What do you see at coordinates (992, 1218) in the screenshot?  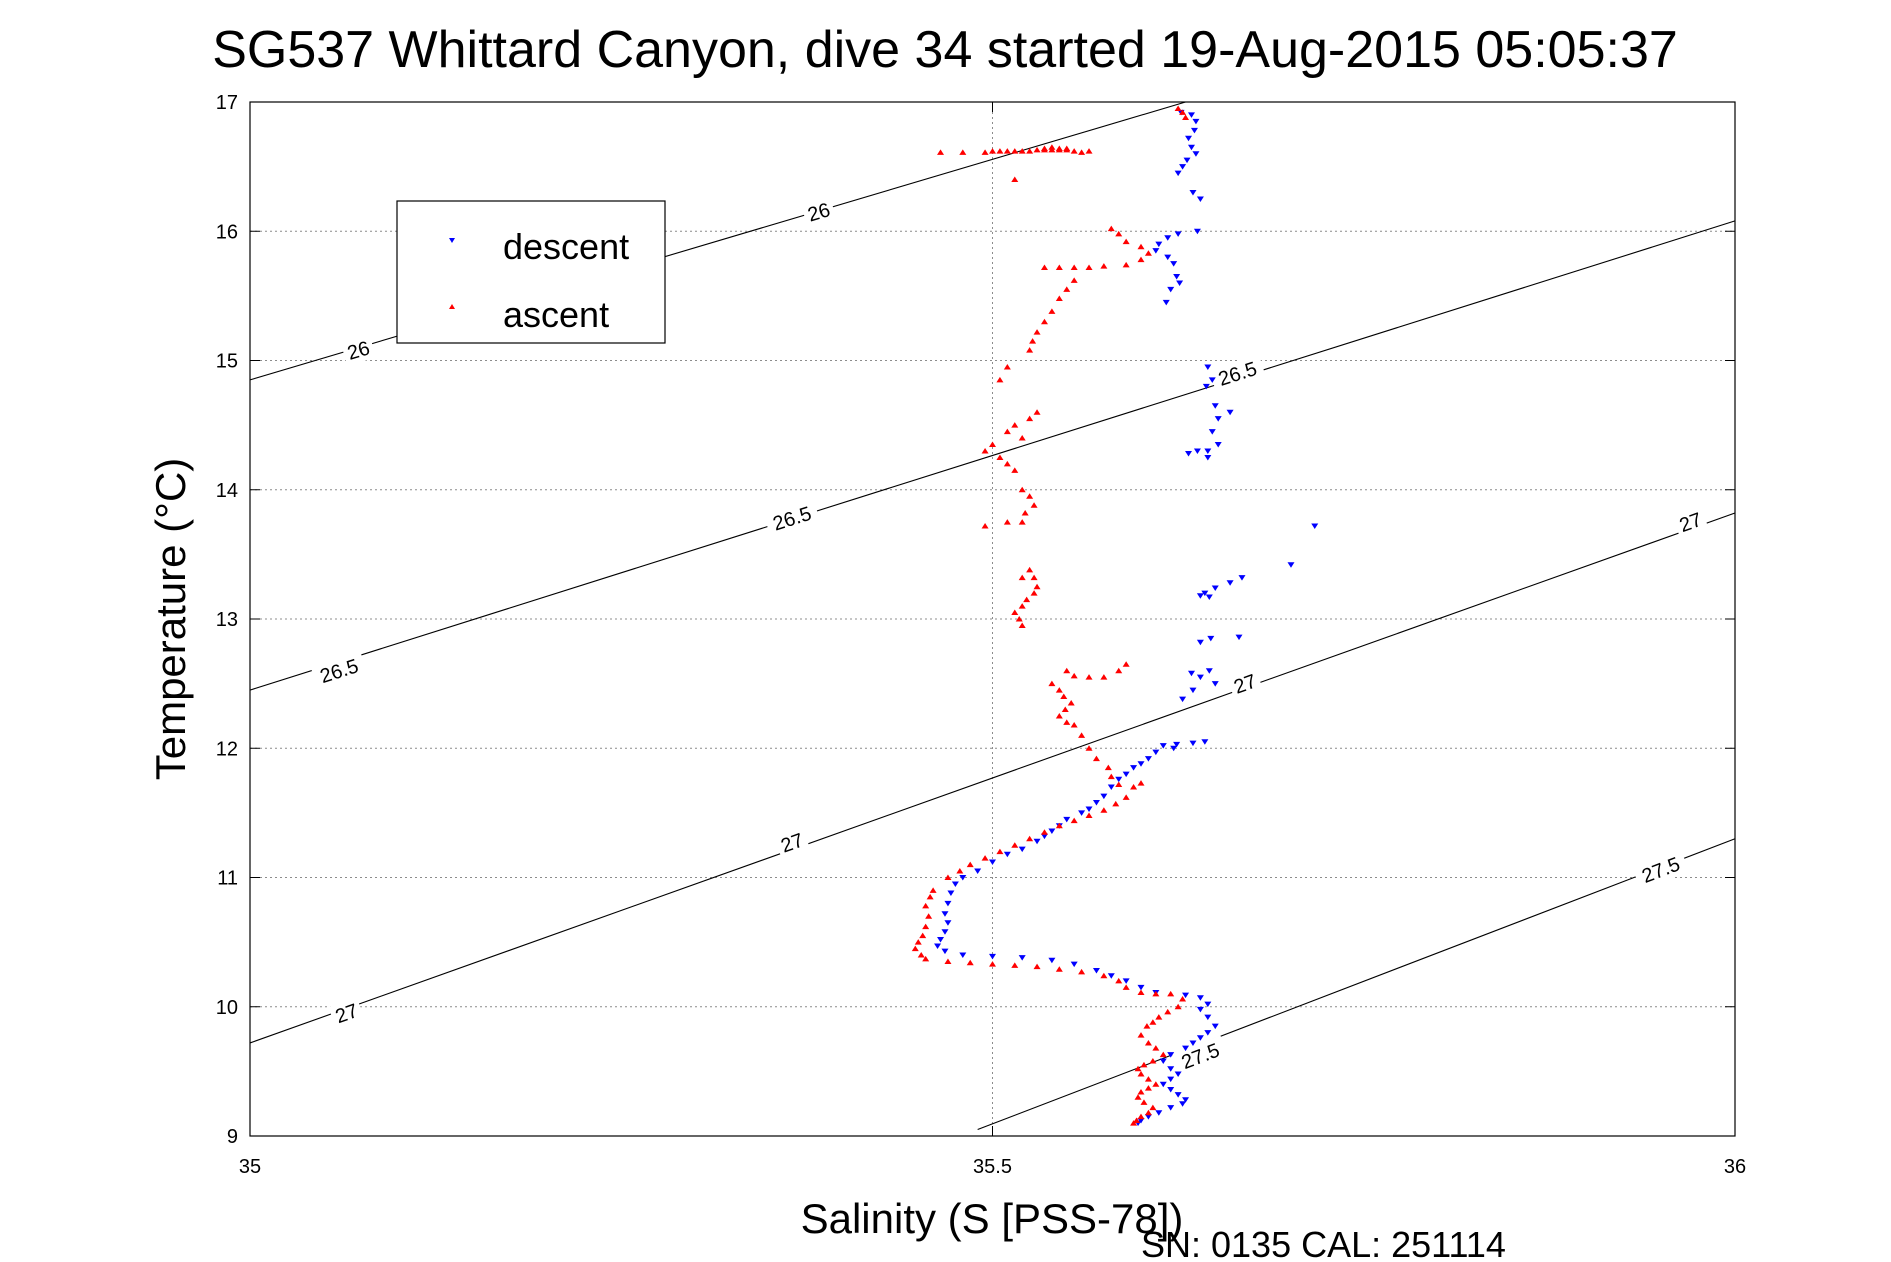 I see `x-axis-label: Salinity (S [PSS-78])` at bounding box center [992, 1218].